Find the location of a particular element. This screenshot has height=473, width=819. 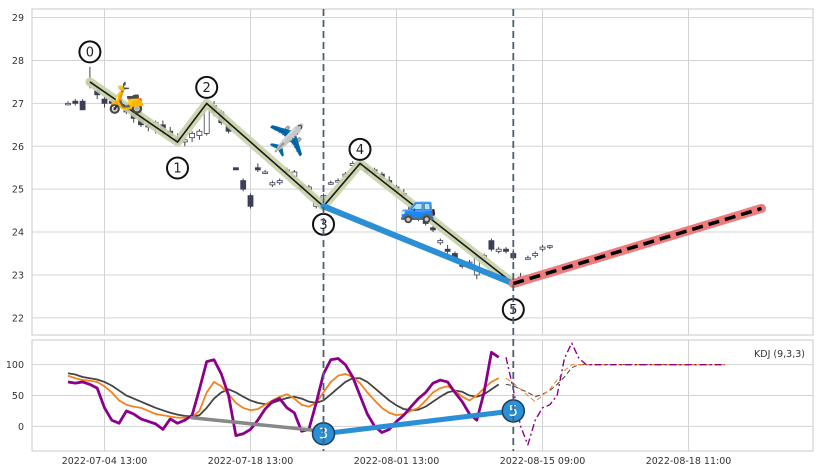

kdj-j-forecast is located at coordinates (615, 394).